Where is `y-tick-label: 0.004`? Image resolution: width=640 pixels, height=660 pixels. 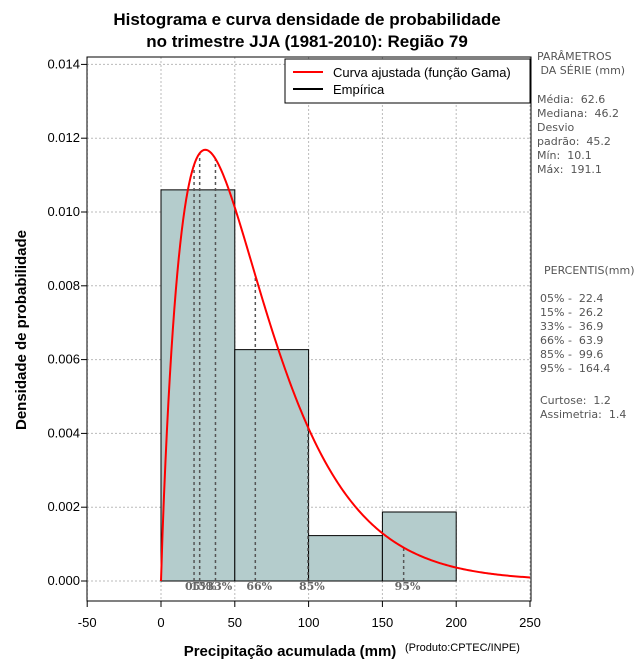 y-tick-label: 0.004 is located at coordinates (63, 432).